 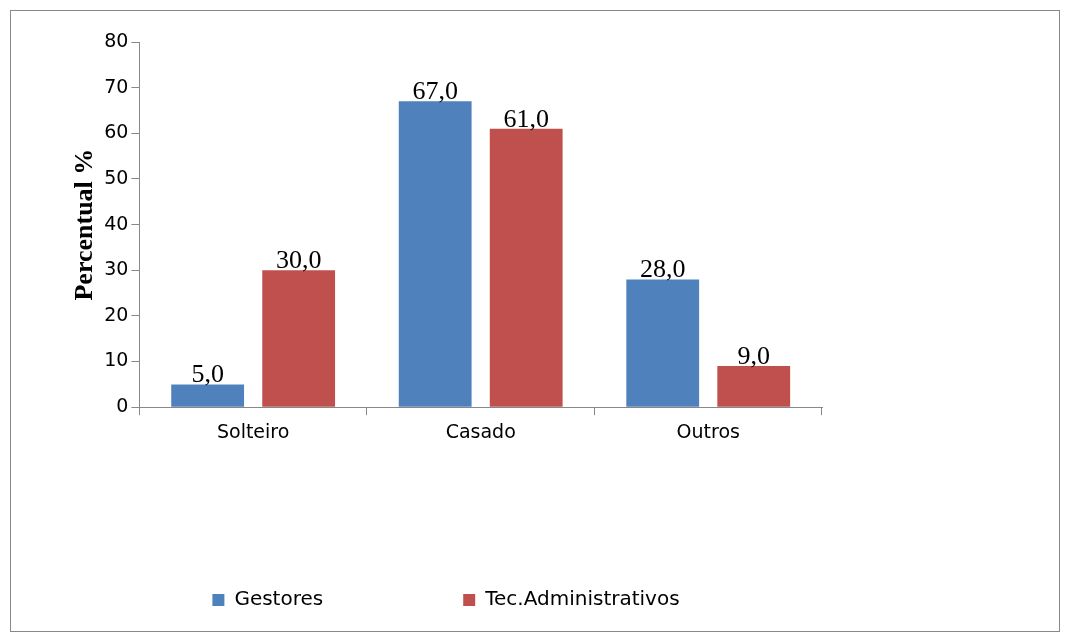 What do you see at coordinates (526, 118) in the screenshot?
I see `data-label: 61,0` at bounding box center [526, 118].